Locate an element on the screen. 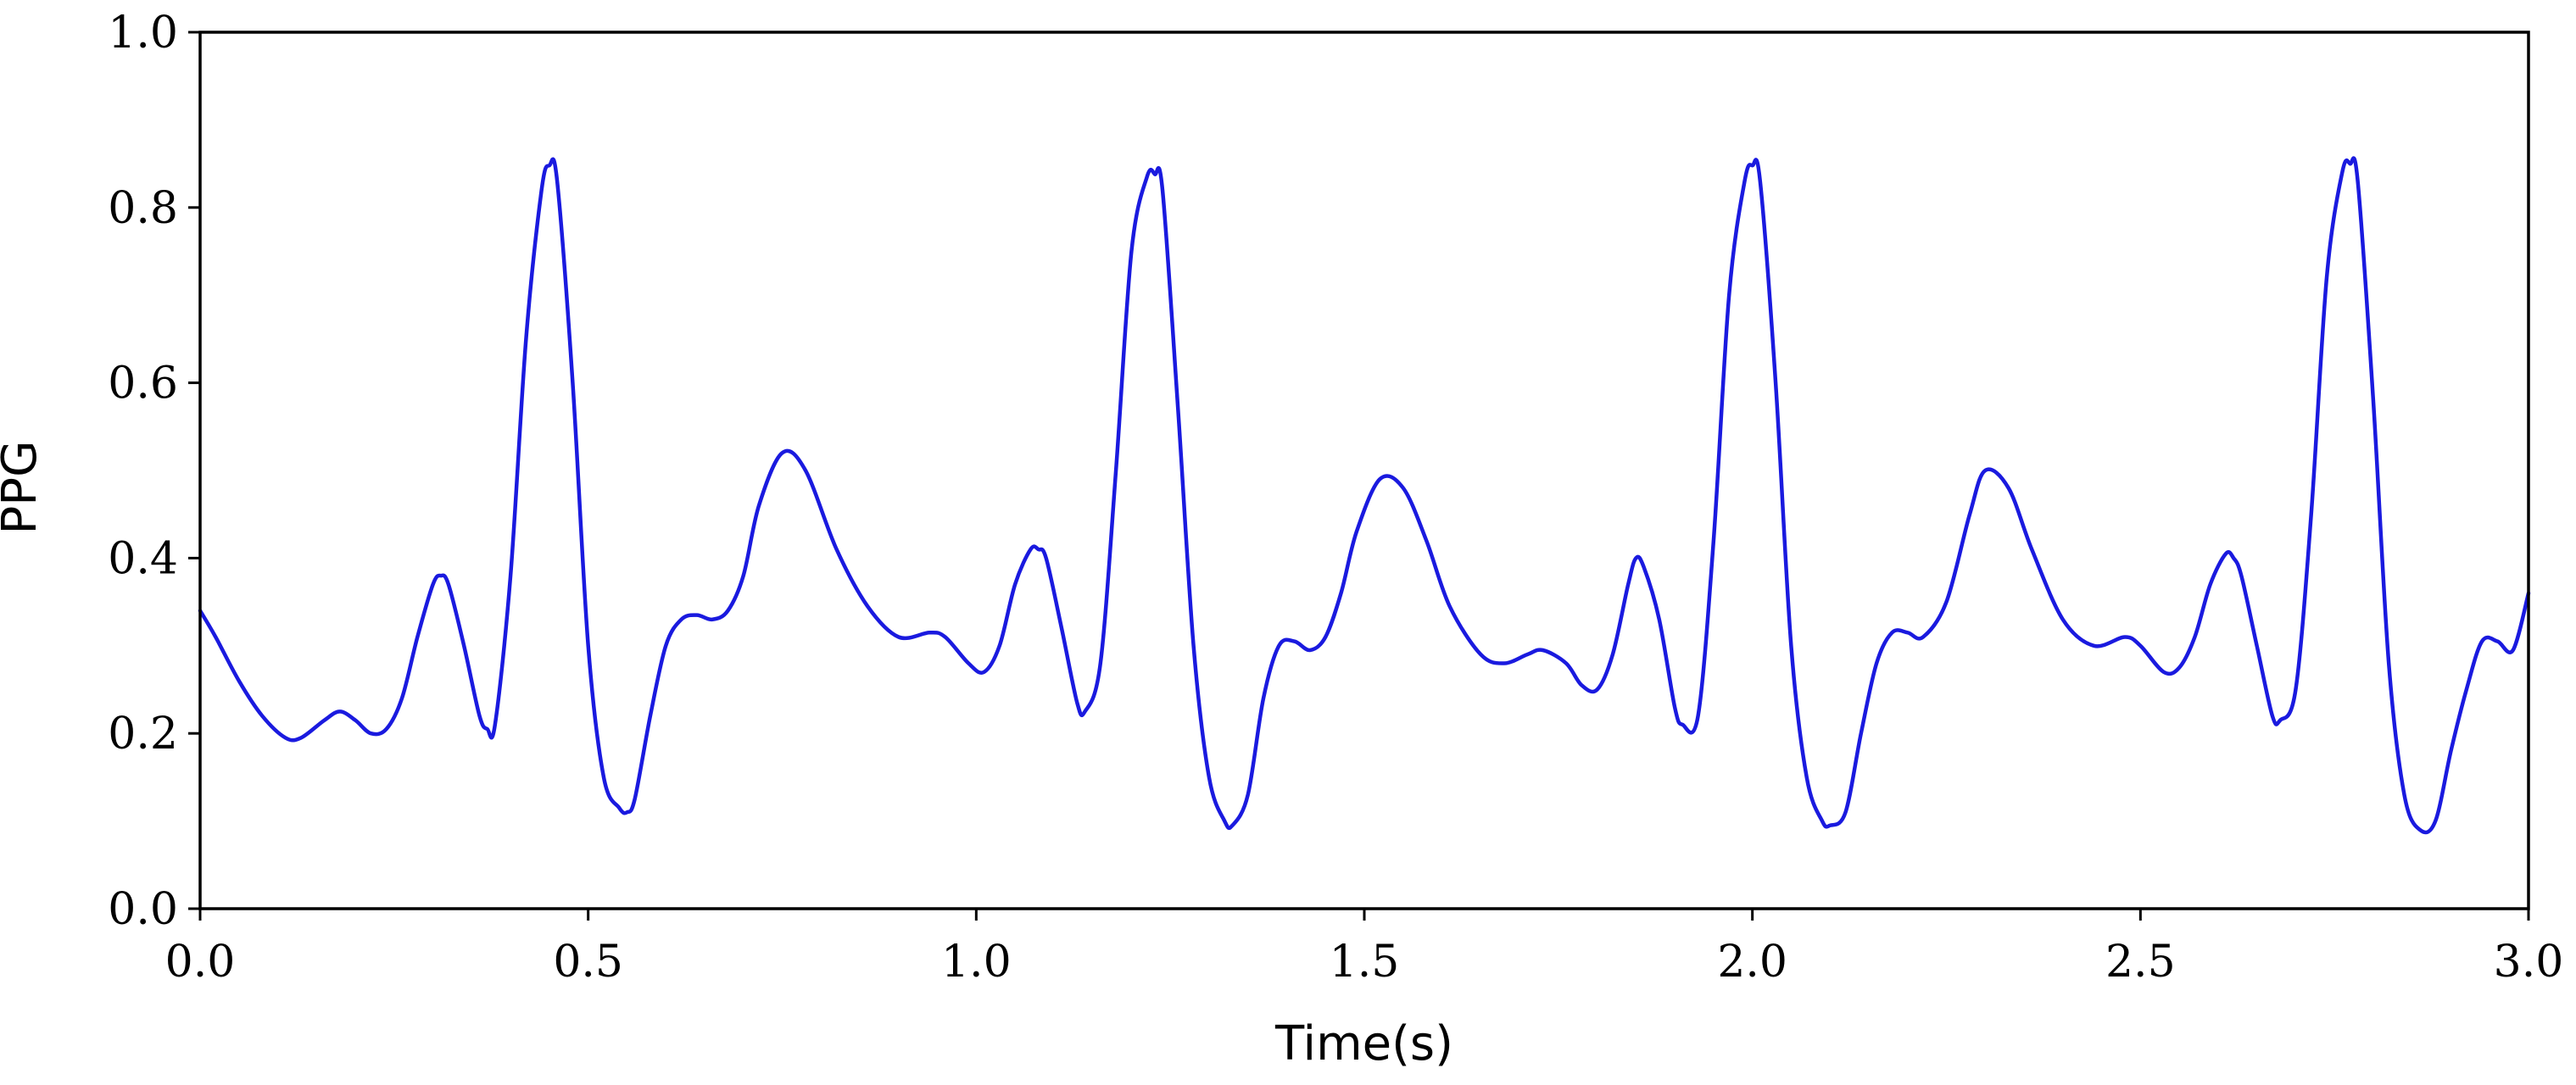  x-tick-label: 1.5 is located at coordinates (1365, 962).